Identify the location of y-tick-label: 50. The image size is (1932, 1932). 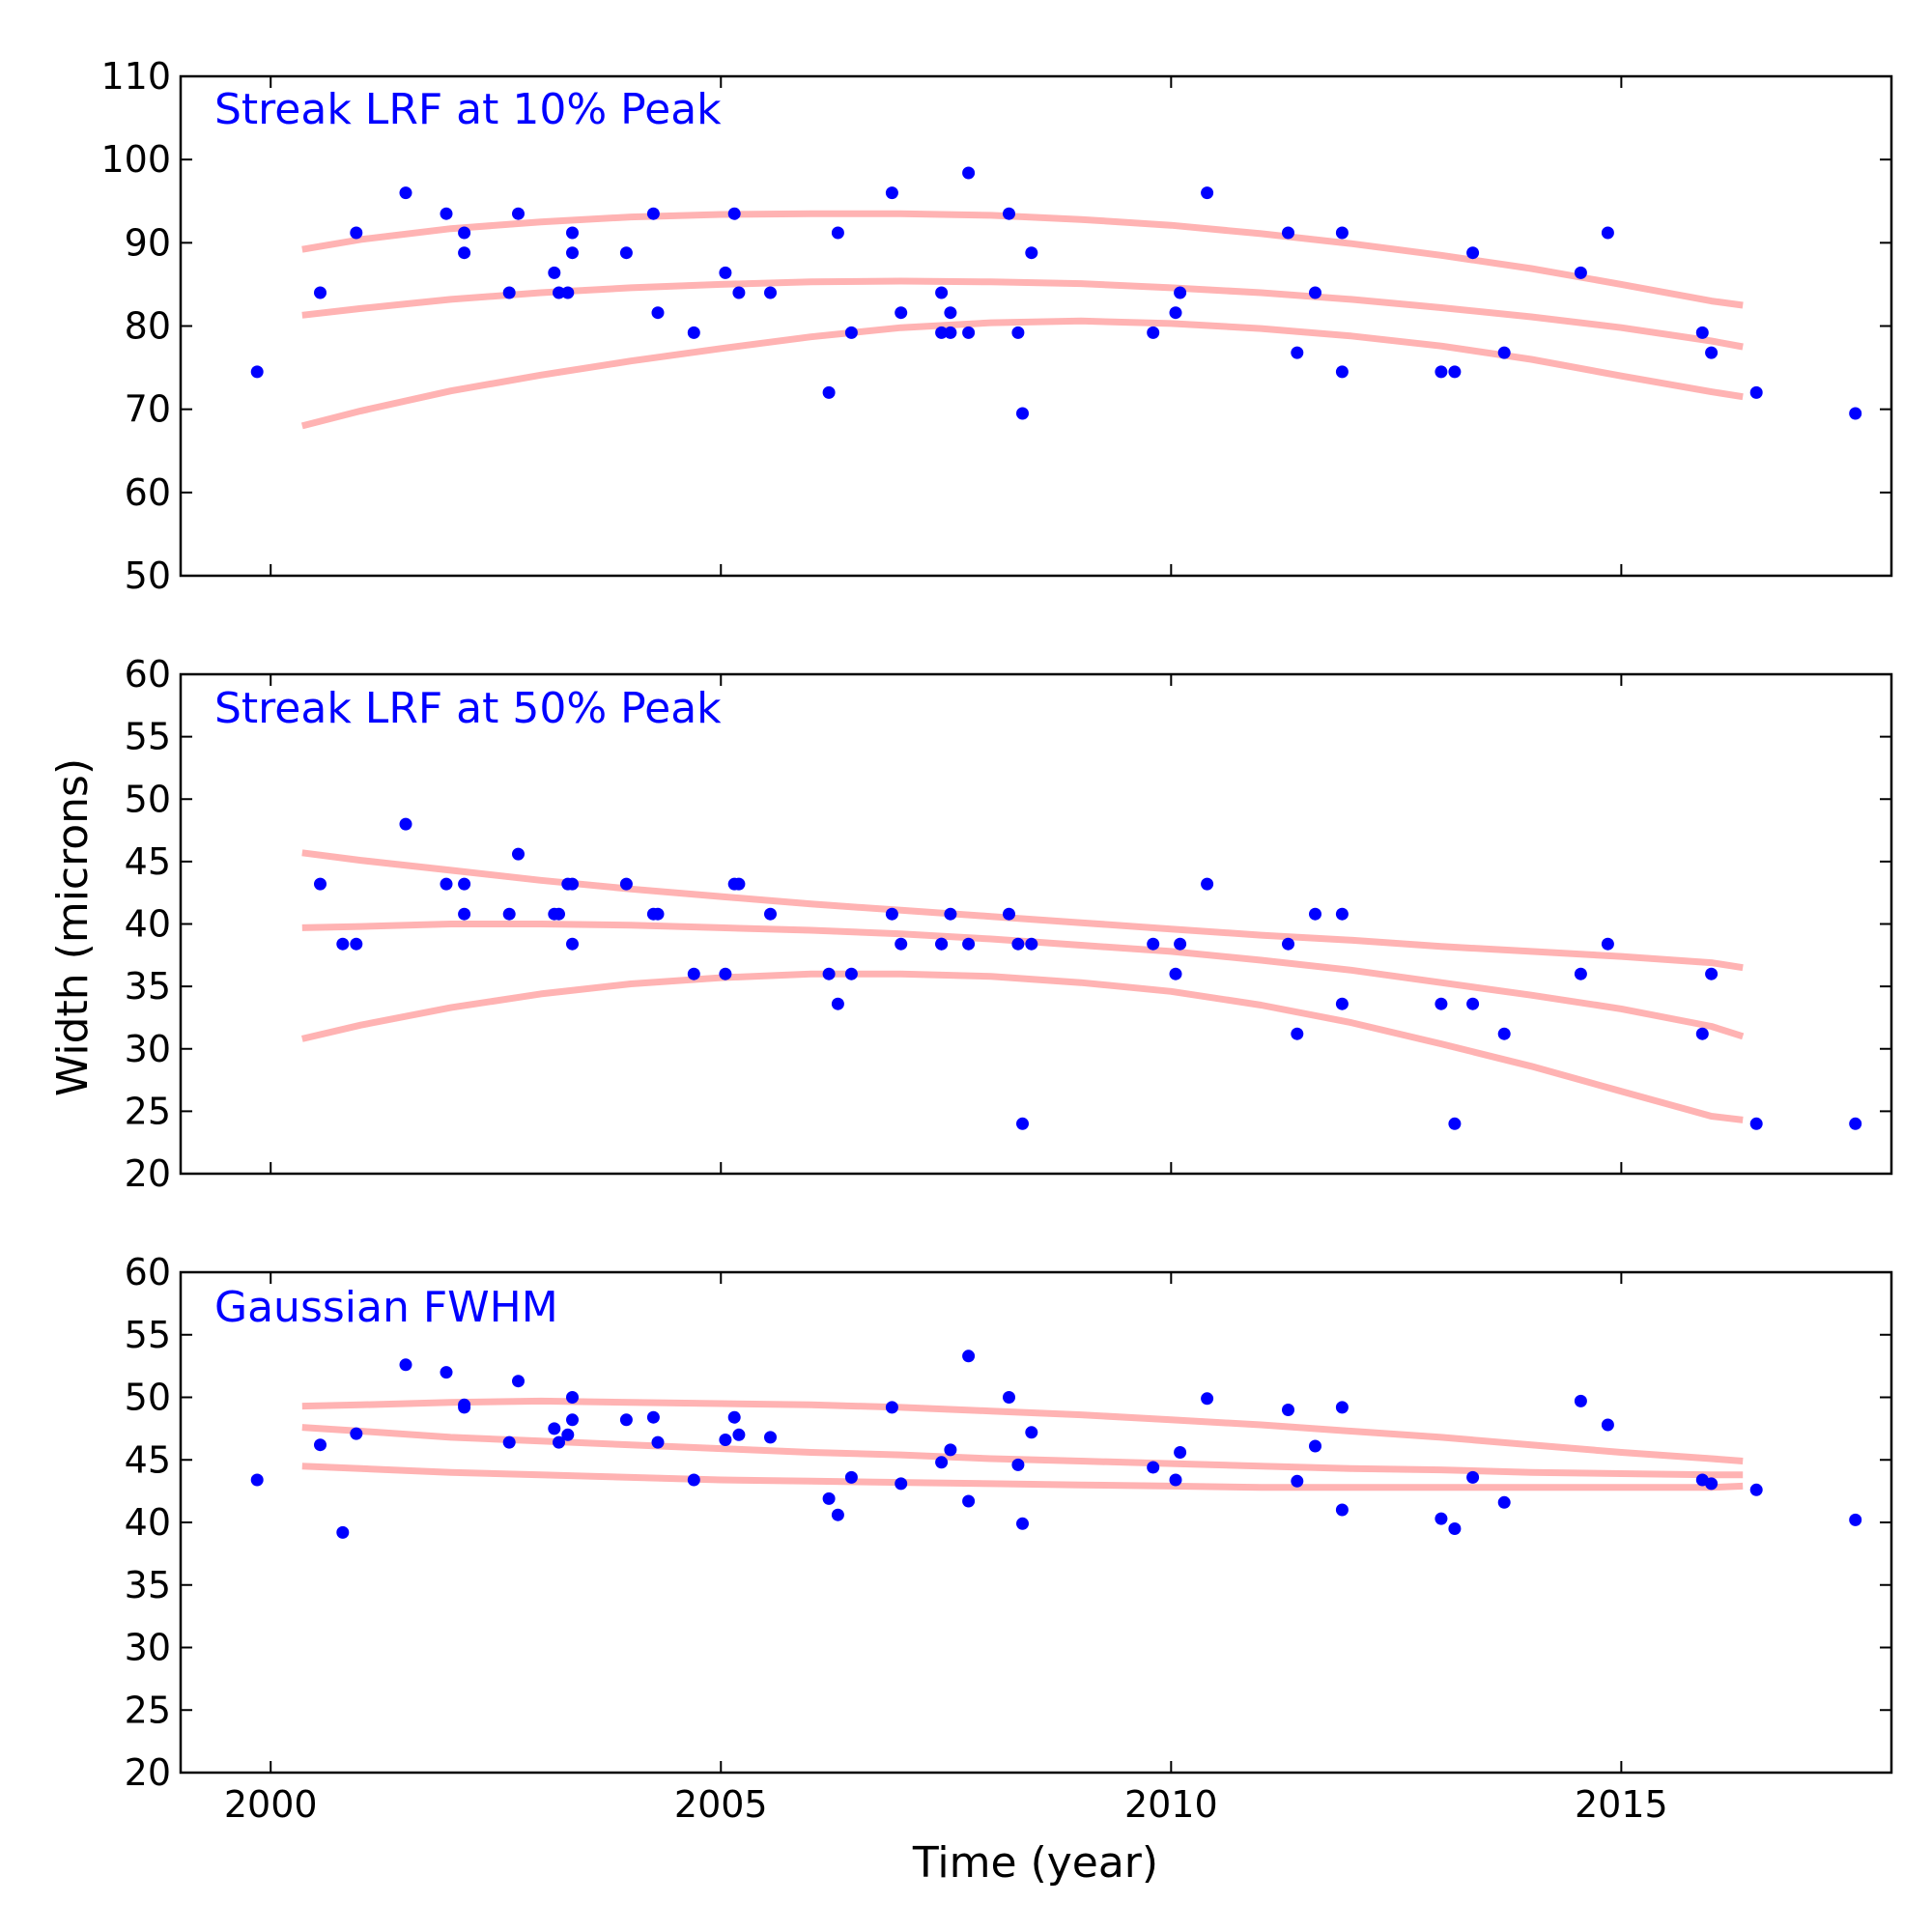
(148, 1398).